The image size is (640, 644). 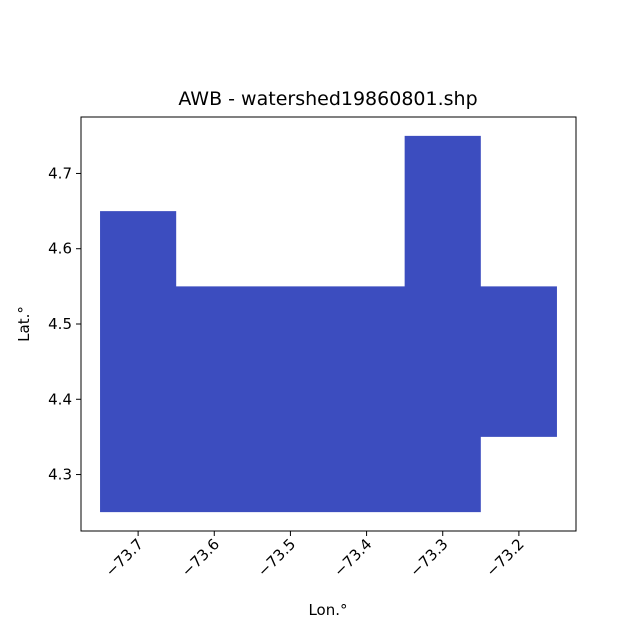 I want to click on y-tick-label-0: 4.3, so click(x=60, y=475).